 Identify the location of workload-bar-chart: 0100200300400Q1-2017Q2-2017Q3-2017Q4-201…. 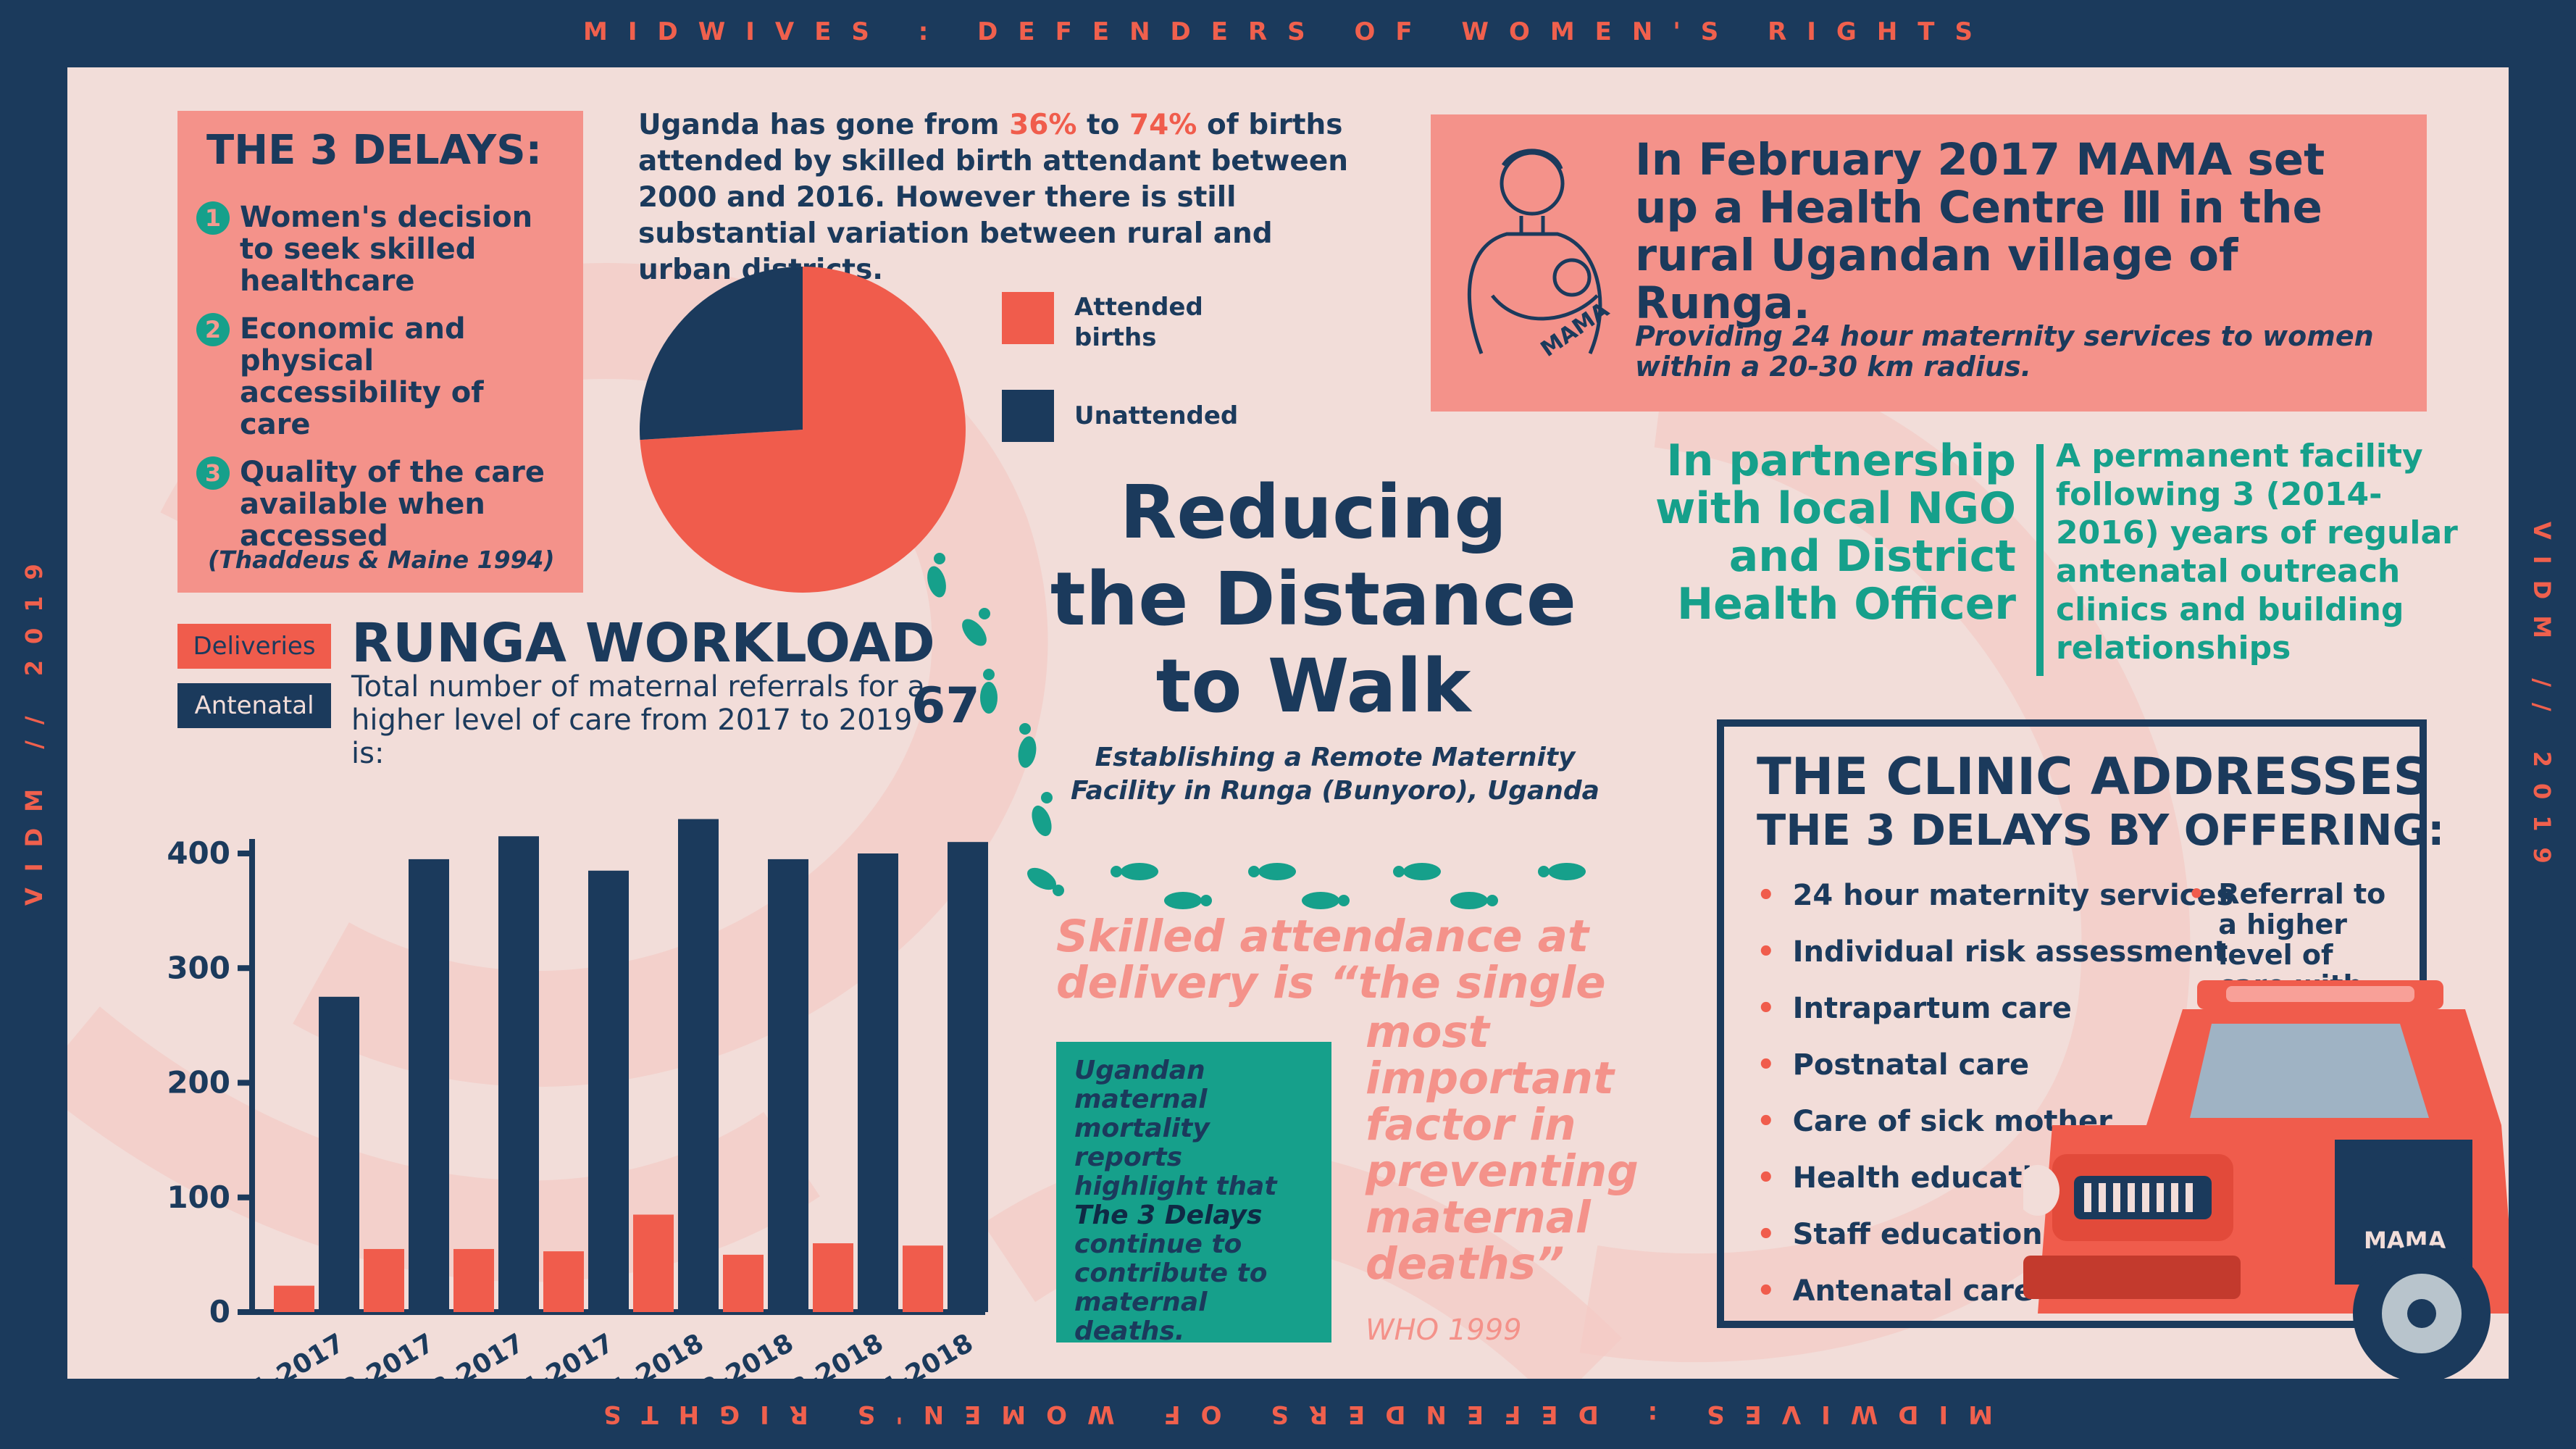
(577, 1099).